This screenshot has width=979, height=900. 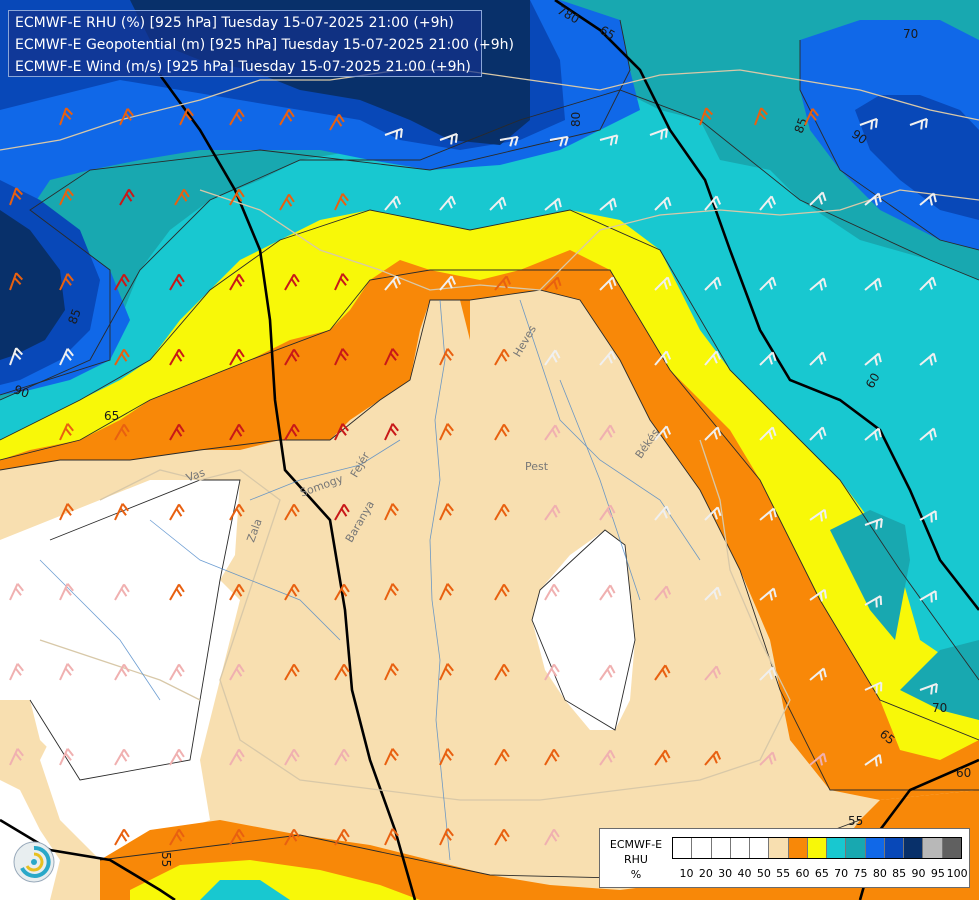 I want to click on legend-tick: 65, so click(x=821, y=873).